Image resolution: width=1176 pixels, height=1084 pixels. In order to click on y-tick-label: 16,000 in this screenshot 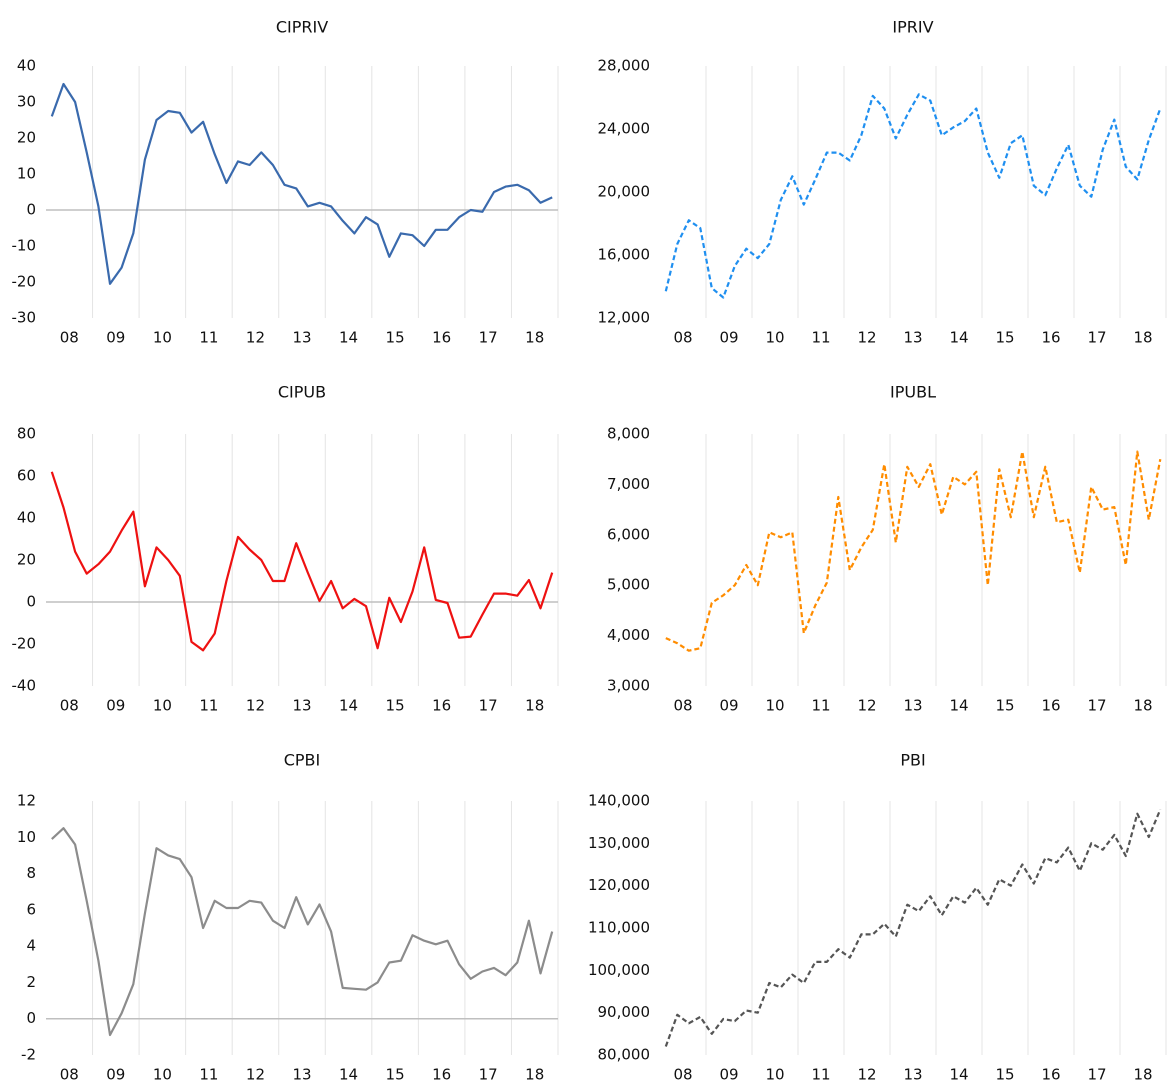, I will do `click(624, 255)`.